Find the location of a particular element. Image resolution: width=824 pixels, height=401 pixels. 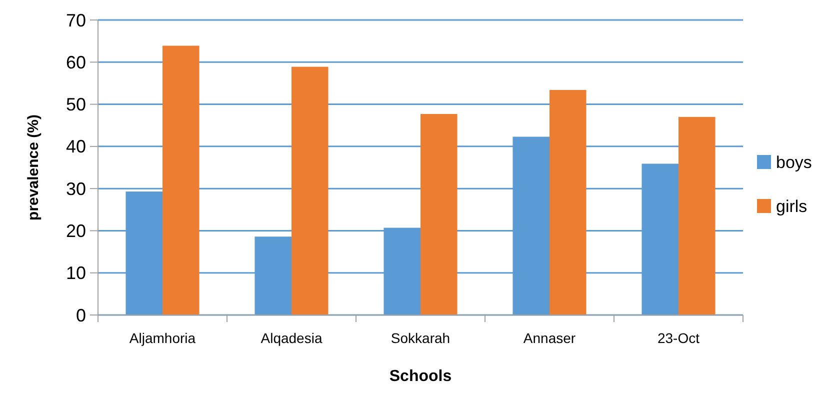

x-axis-title: Schools is located at coordinates (420, 376).